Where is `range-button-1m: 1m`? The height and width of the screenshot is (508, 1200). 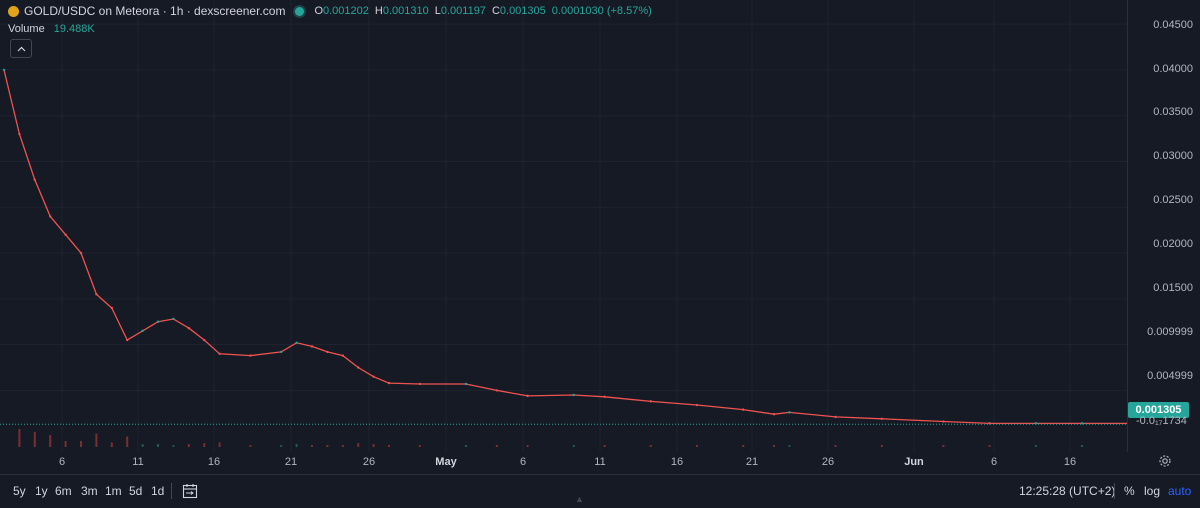
range-button-1m: 1m is located at coordinates (113, 491).